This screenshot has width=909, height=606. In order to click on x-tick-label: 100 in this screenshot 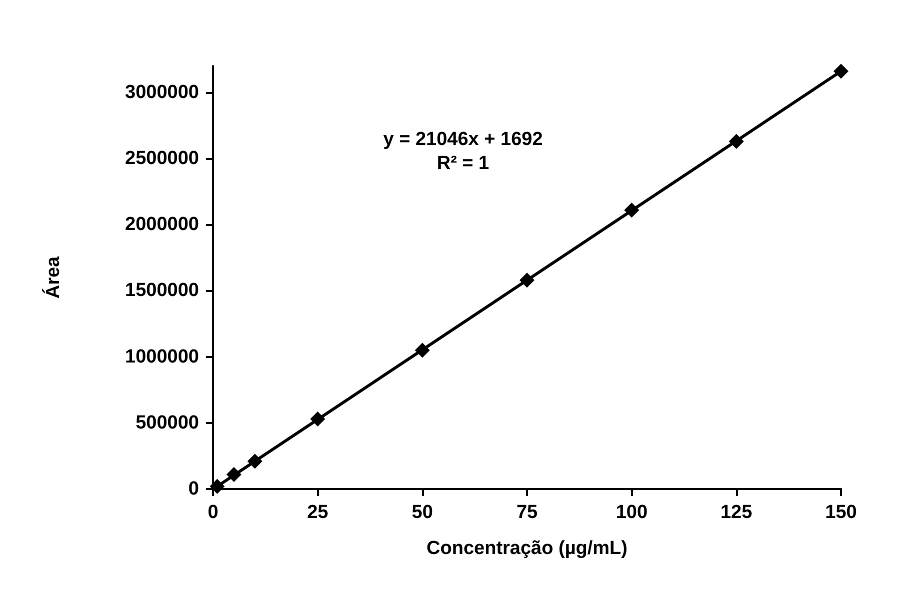, I will do `click(632, 512)`.